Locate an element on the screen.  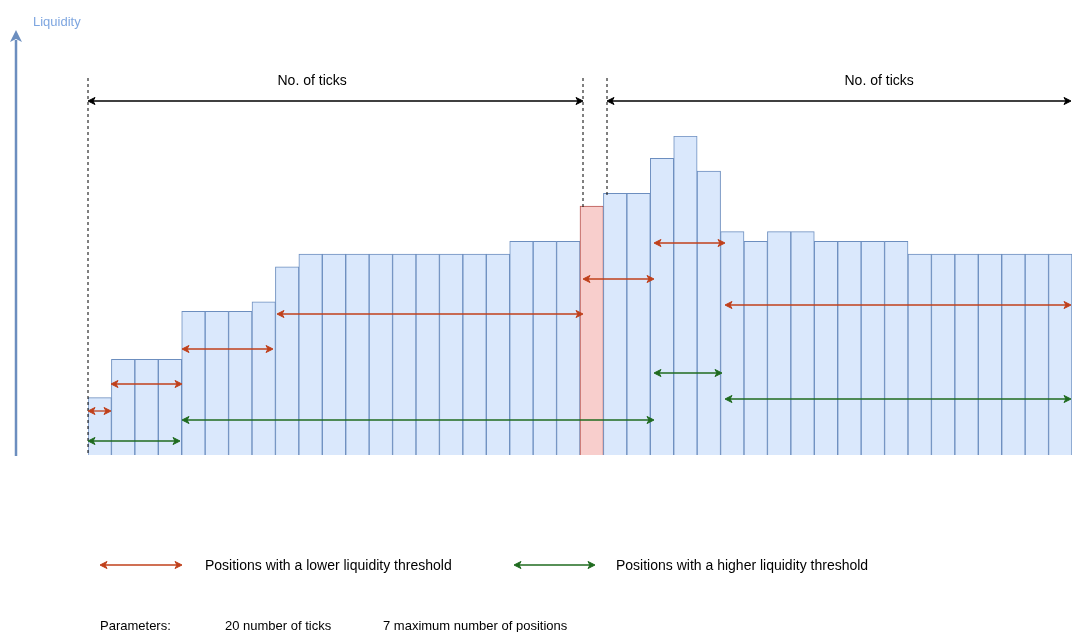
text: 20 number of ticks is located at coordinates (278, 625).